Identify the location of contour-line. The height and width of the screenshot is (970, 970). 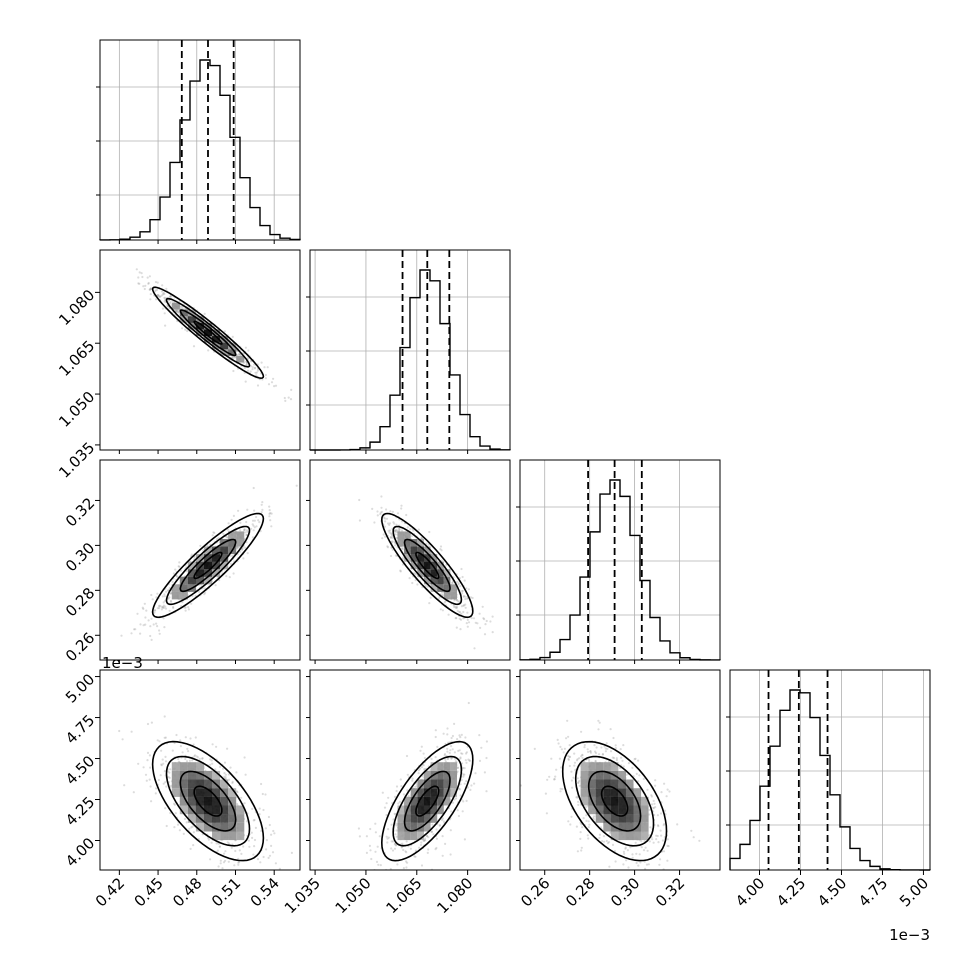
(427, 801).